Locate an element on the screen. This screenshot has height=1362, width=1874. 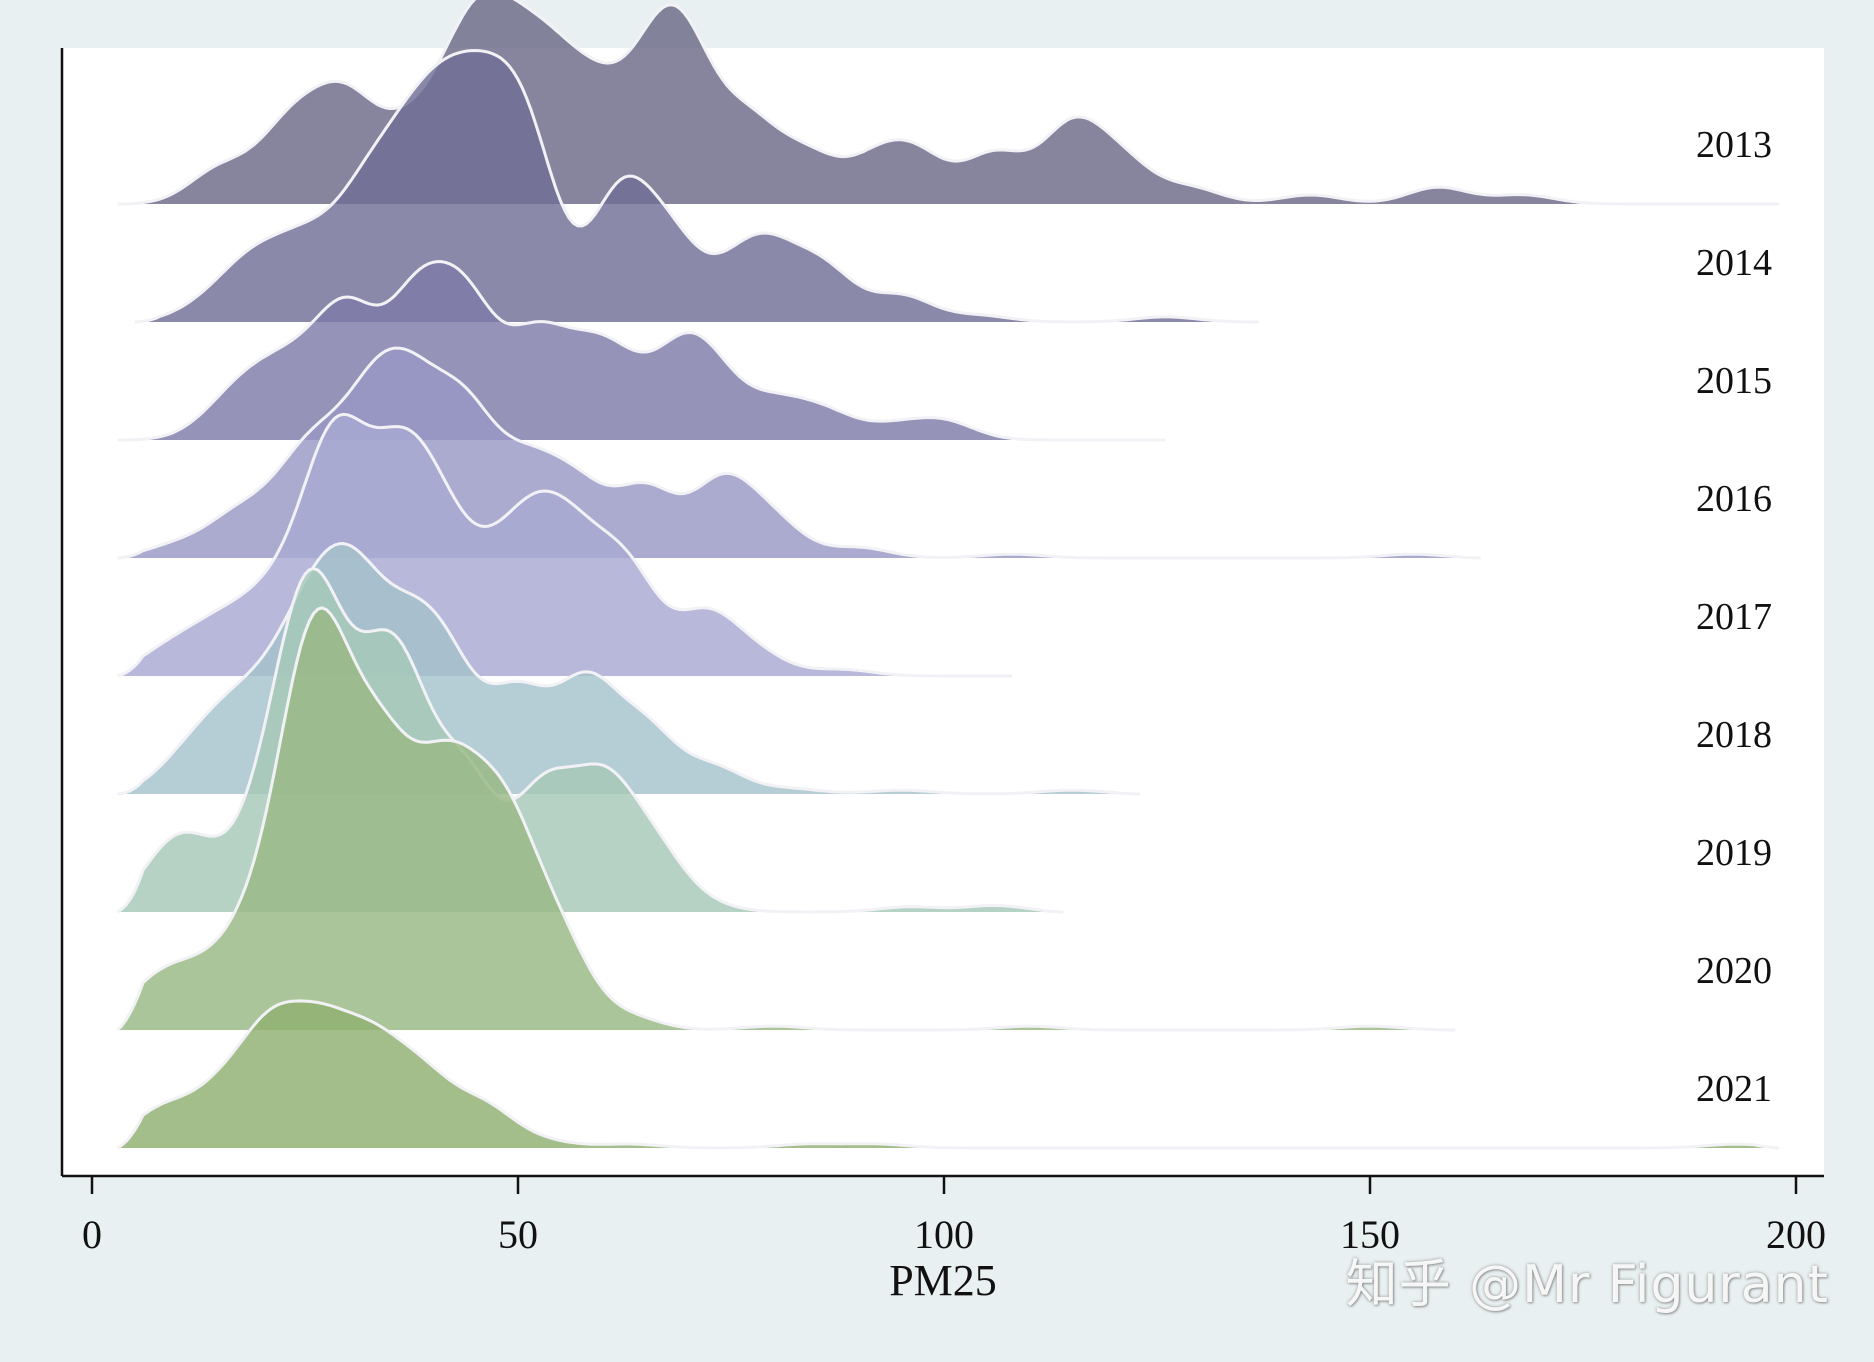
year-label-2020: 2020 is located at coordinates (1734, 971).